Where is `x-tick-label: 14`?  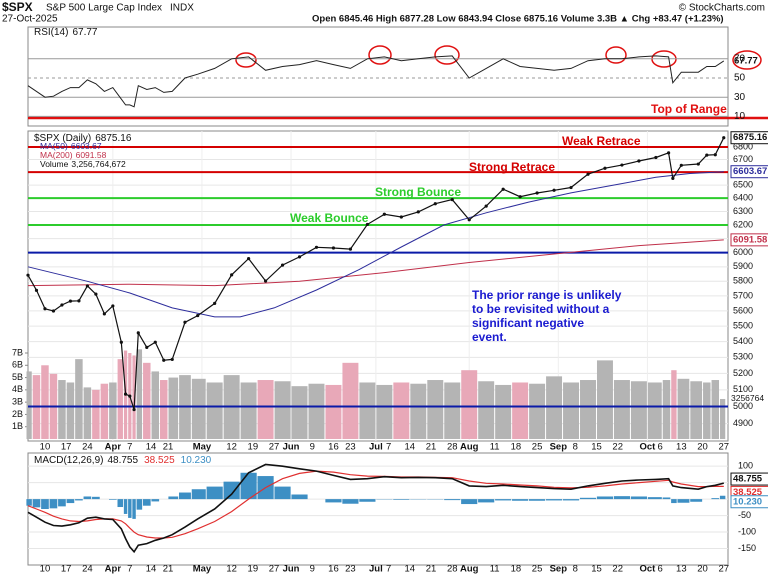
x-tick-label: 14 is located at coordinates (410, 569).